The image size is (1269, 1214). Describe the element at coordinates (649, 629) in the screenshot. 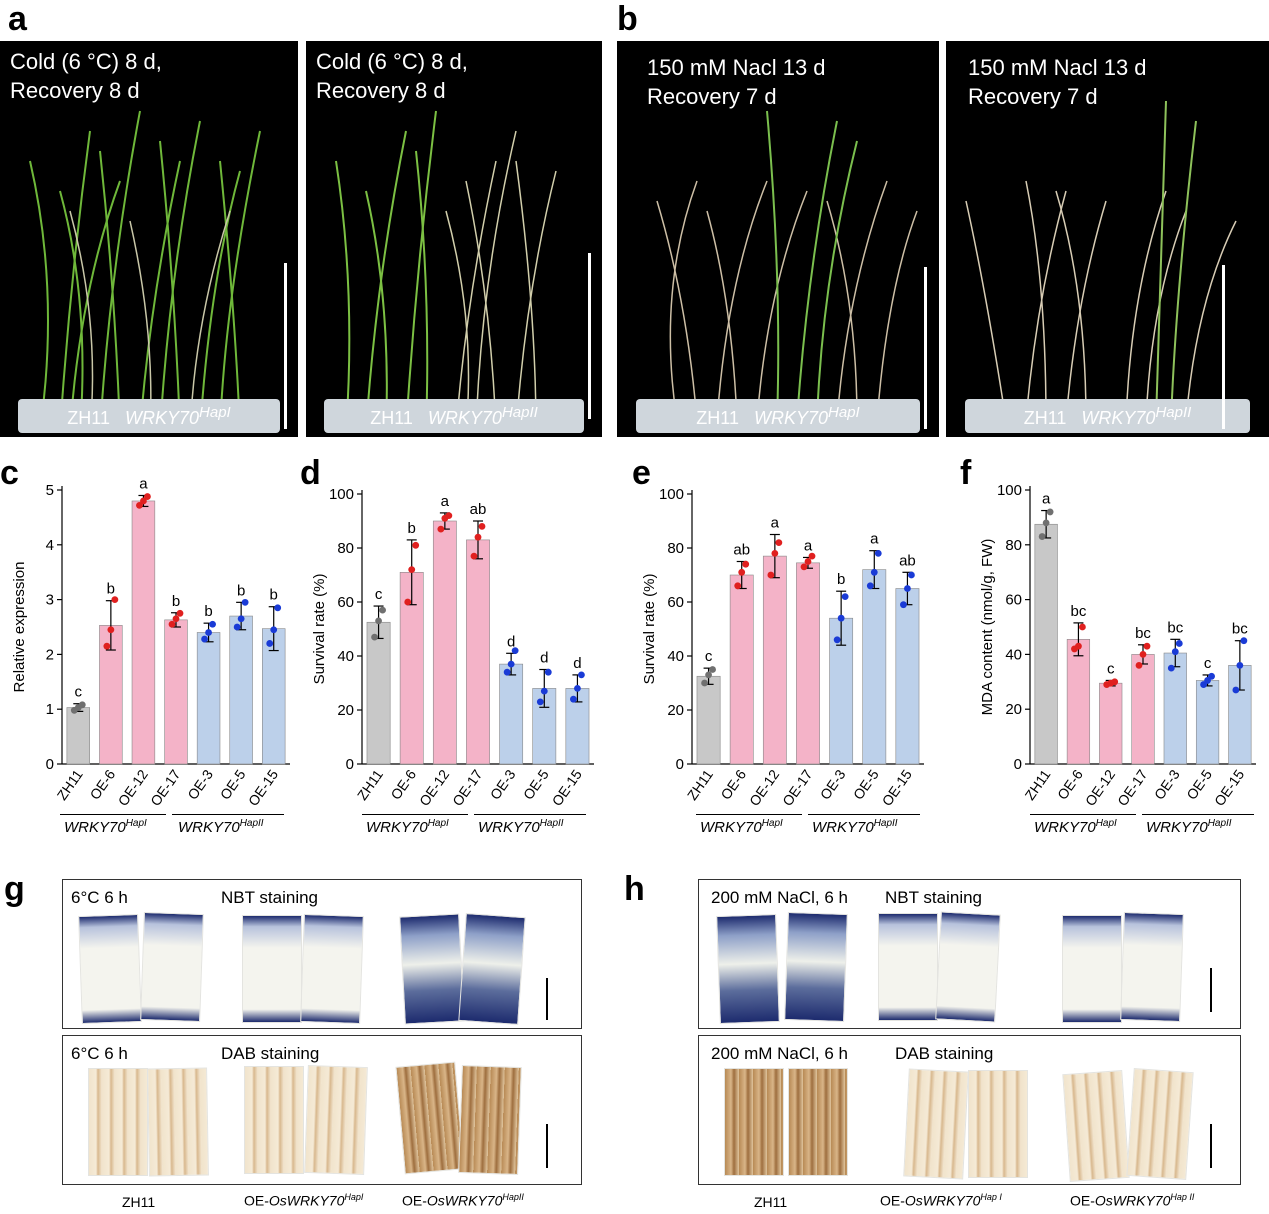

I see `y-axis-label: Survival rate (%)` at that location.